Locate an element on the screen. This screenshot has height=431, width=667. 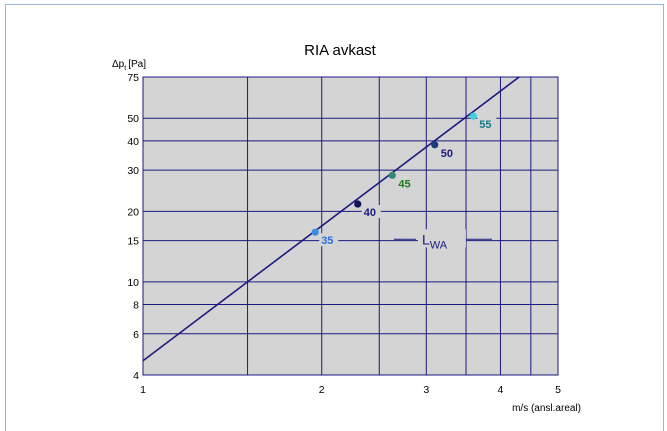
y-tick-label: 20 is located at coordinates (133, 212).